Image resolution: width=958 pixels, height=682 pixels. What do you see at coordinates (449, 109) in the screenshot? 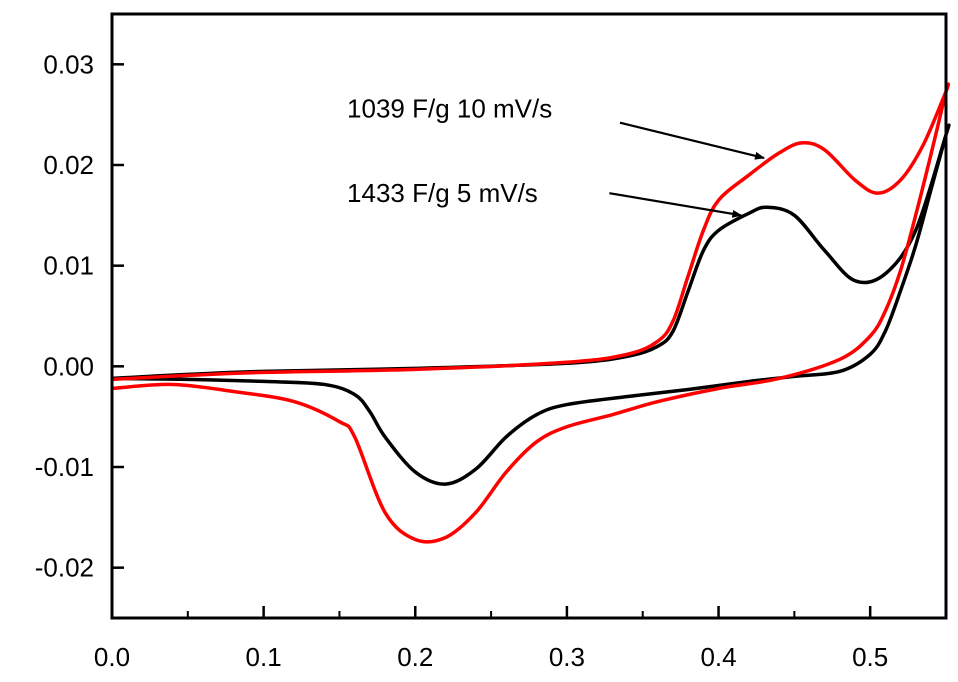
I see `annotation-label-1: 1039 F/g 10 mV/s` at bounding box center [449, 109].